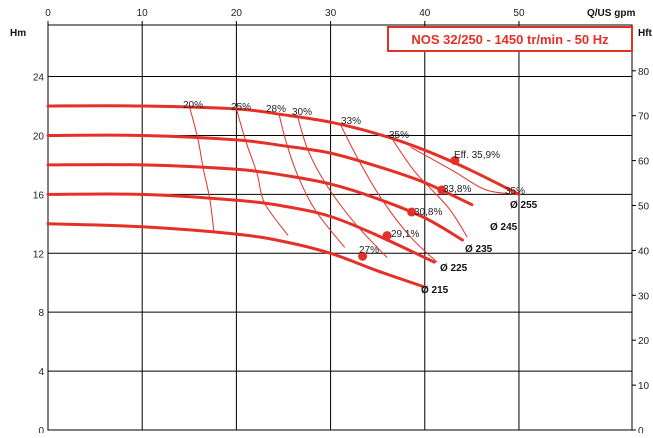 The width and height of the screenshot is (653, 438). Describe the element at coordinates (143, 13) in the screenshot. I see `x-tick-label: 10` at that location.